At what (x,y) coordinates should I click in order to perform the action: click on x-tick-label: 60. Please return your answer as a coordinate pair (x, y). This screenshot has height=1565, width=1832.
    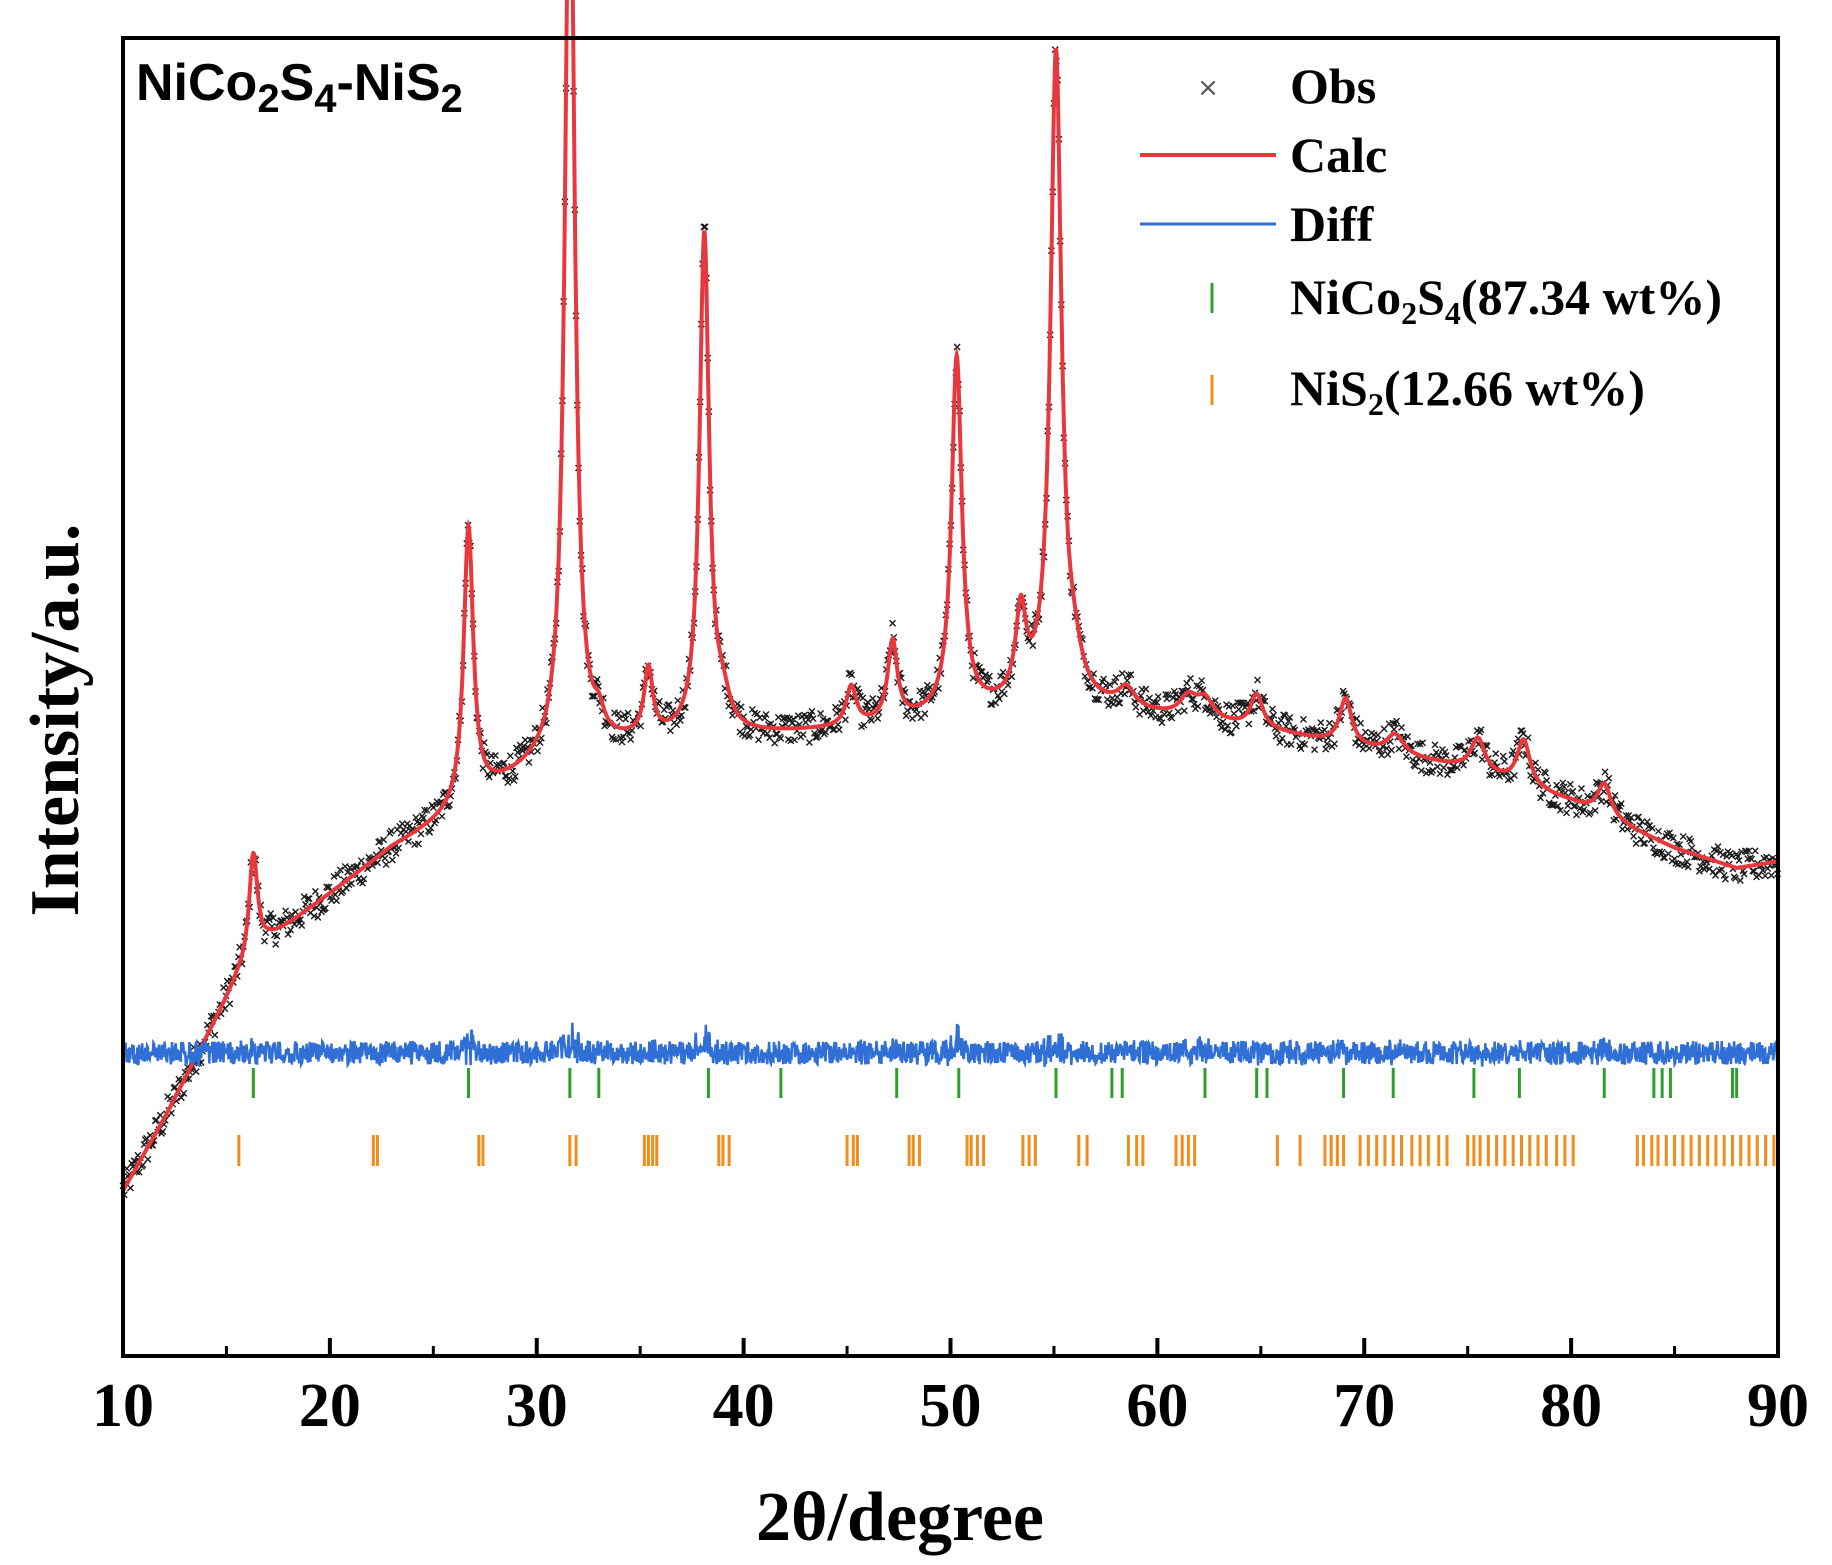
    Looking at the image, I should click on (1157, 1406).